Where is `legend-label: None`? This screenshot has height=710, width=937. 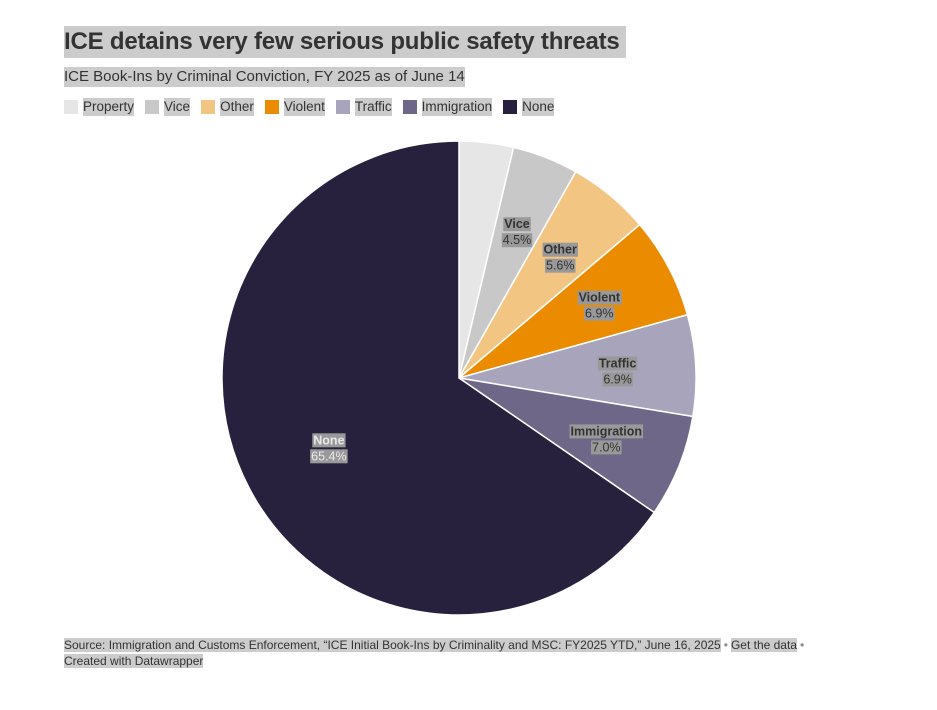 legend-label: None is located at coordinates (538, 107).